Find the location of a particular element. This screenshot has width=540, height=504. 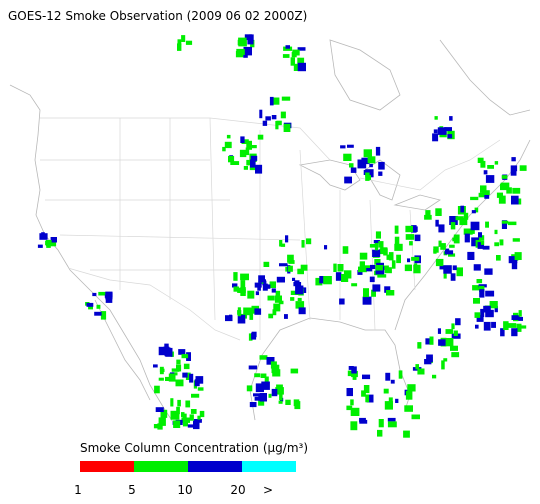

country-border is located at coordinates (270, 154).